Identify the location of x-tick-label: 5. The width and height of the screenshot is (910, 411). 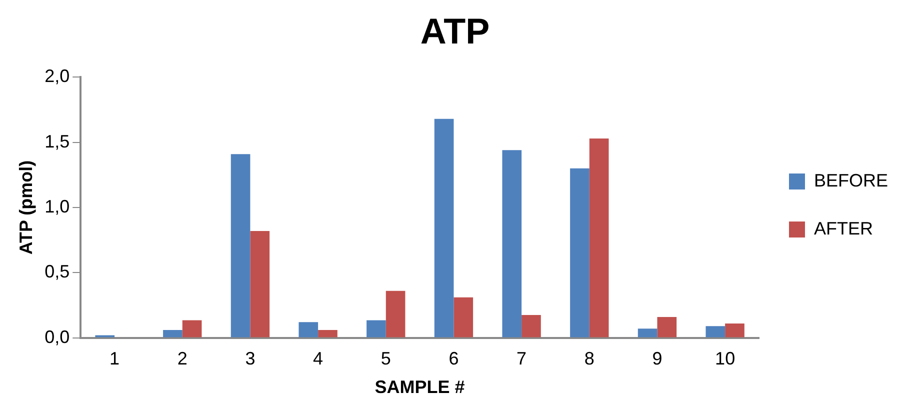
(385, 358).